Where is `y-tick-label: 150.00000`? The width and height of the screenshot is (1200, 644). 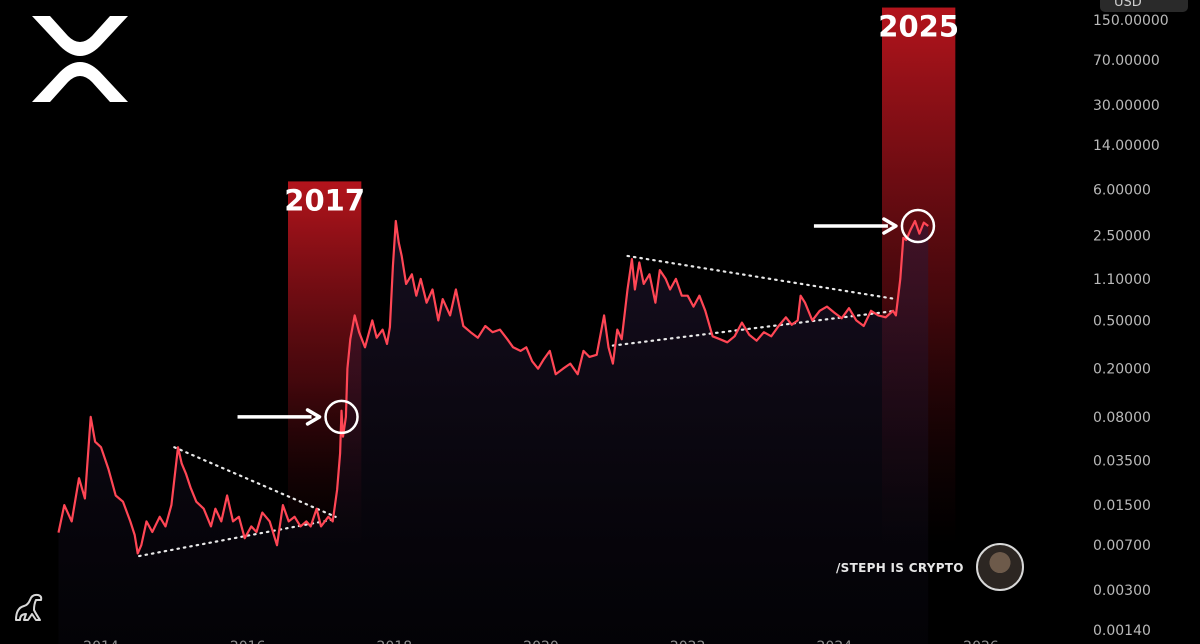
y-tick-label: 150.00000 is located at coordinates (1131, 21).